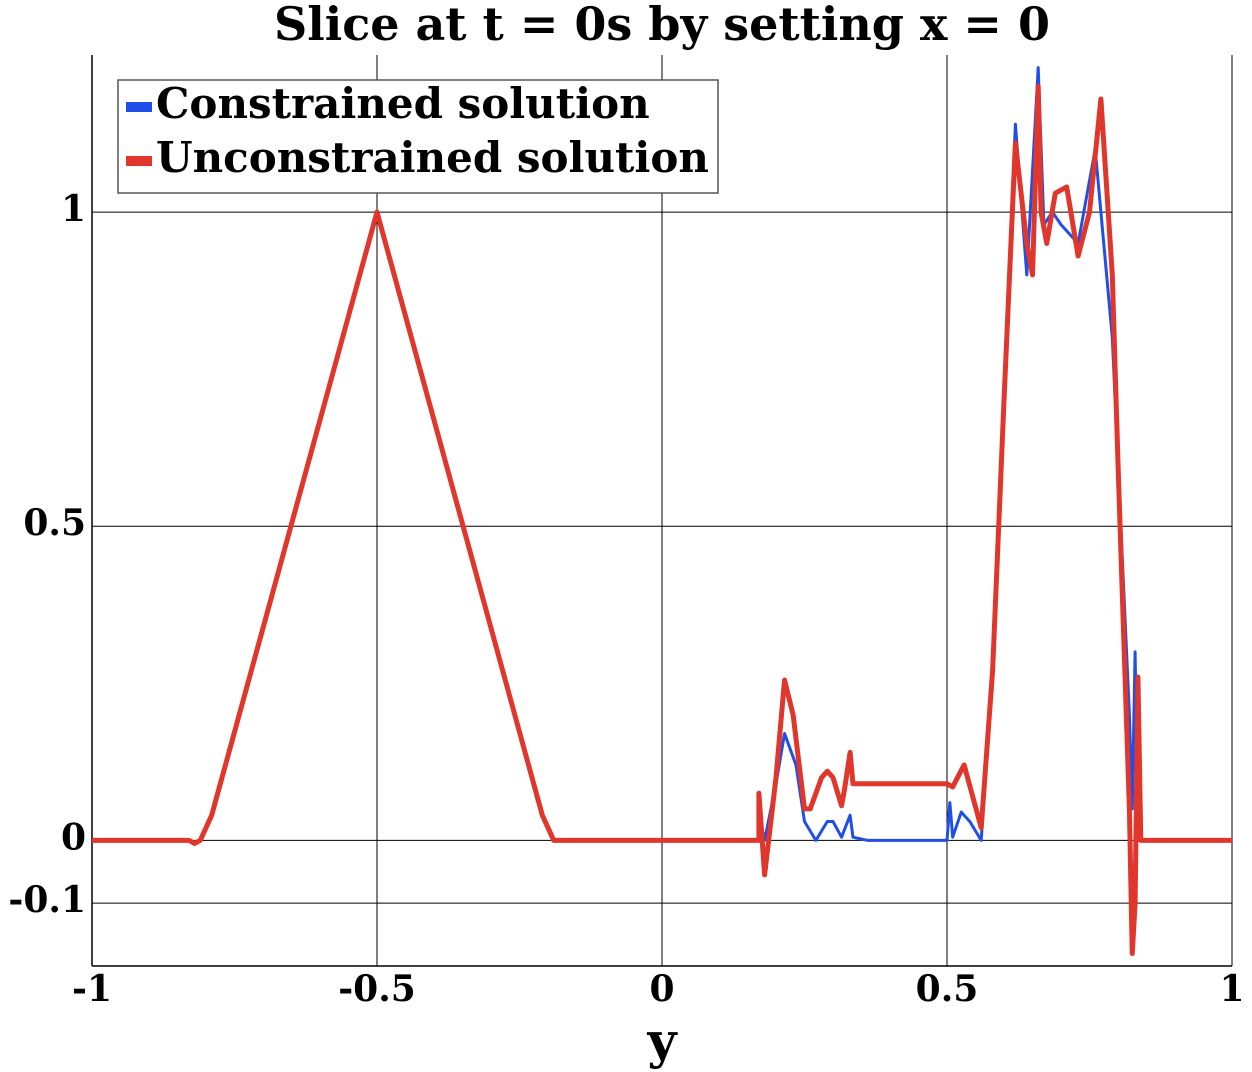 Image resolution: width=1252 pixels, height=1072 pixels. What do you see at coordinates (377, 989) in the screenshot?
I see `x-tick-label: -0.5` at bounding box center [377, 989].